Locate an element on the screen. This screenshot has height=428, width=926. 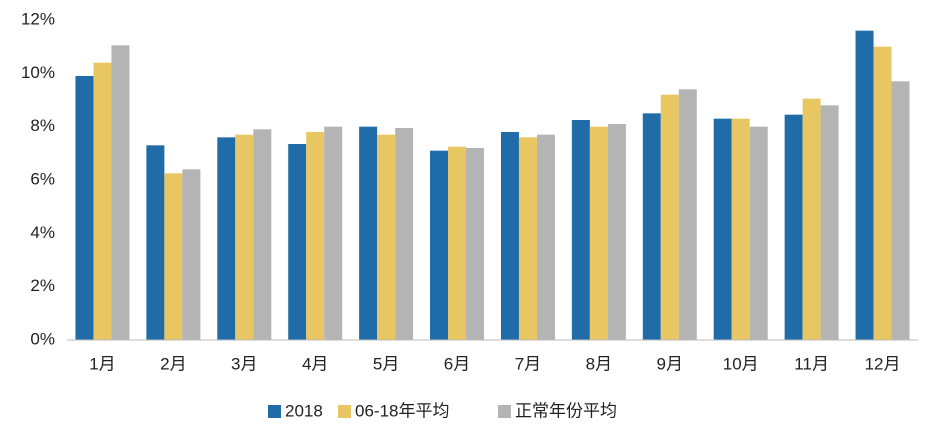
x-tick-label: 4月 is located at coordinates (315, 363).